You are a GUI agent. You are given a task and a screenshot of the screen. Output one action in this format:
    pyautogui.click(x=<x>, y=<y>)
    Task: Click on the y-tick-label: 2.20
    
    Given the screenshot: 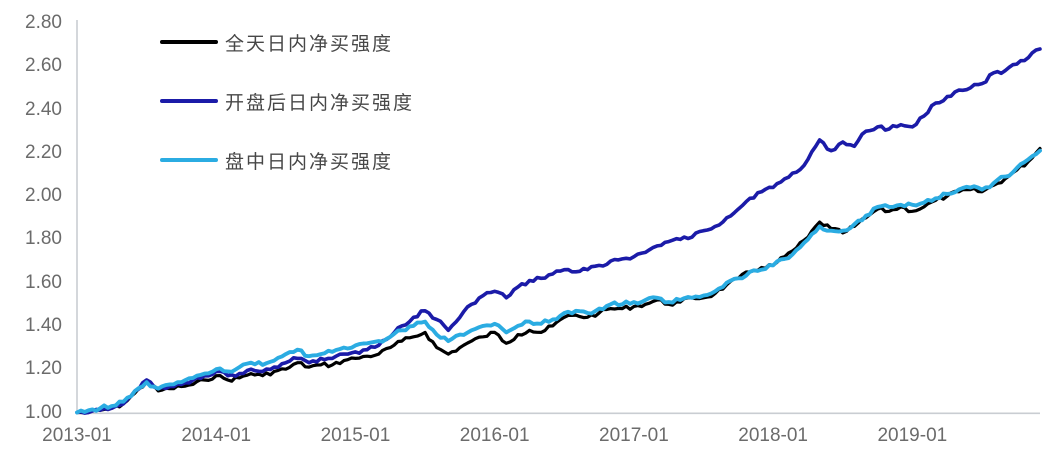 What is the action you would take?
    pyautogui.click(x=43, y=152)
    